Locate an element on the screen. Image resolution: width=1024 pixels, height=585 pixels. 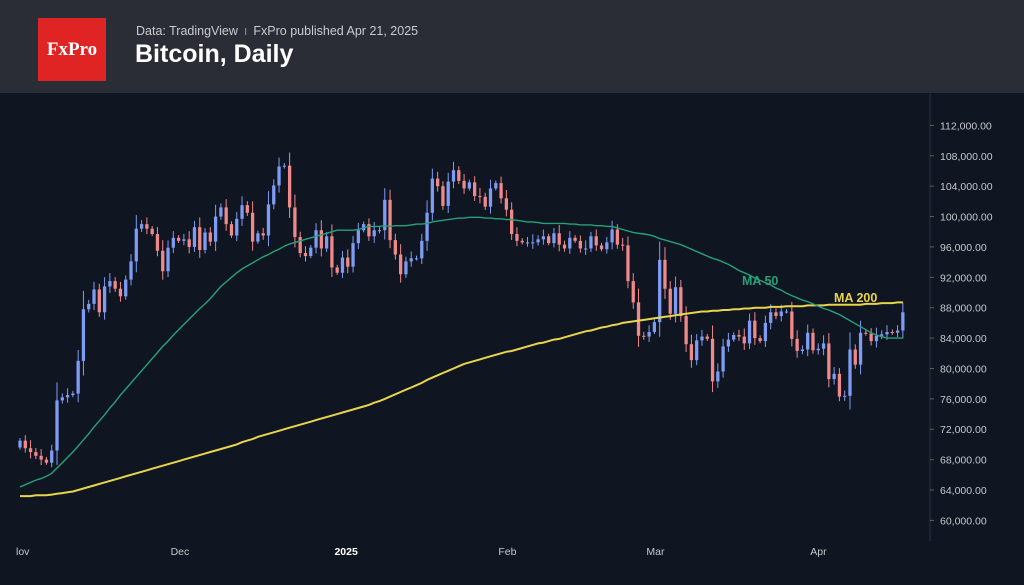
x-tick-label: Dec is located at coordinates (180, 552).